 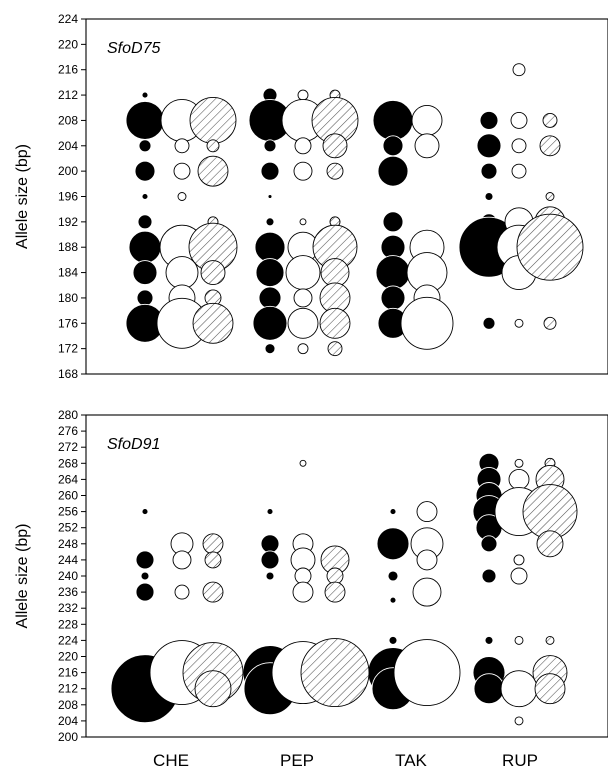 What do you see at coordinates (68, 544) in the screenshot?
I see `y-tick-label: 248` at bounding box center [68, 544].